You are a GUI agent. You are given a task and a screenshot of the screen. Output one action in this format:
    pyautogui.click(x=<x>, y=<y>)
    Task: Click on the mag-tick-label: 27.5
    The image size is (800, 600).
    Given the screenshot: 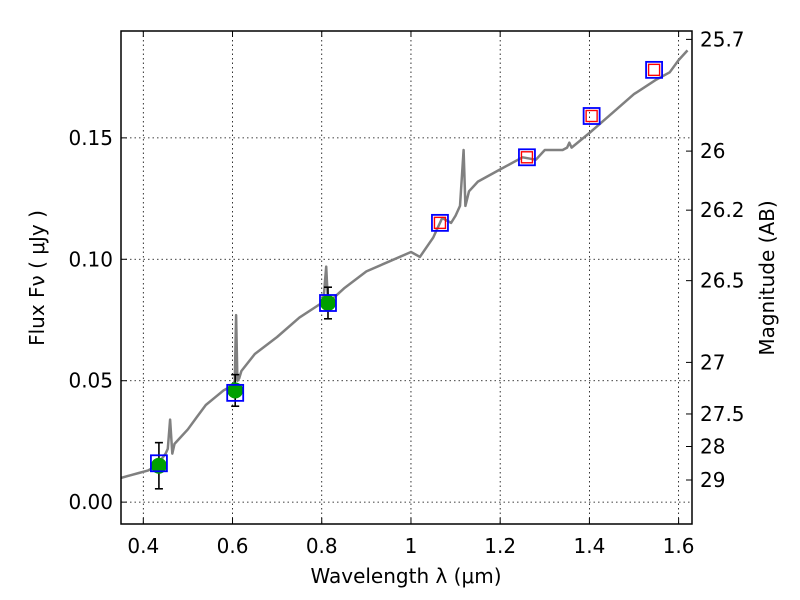 What is the action you would take?
    pyautogui.click(x=722, y=414)
    